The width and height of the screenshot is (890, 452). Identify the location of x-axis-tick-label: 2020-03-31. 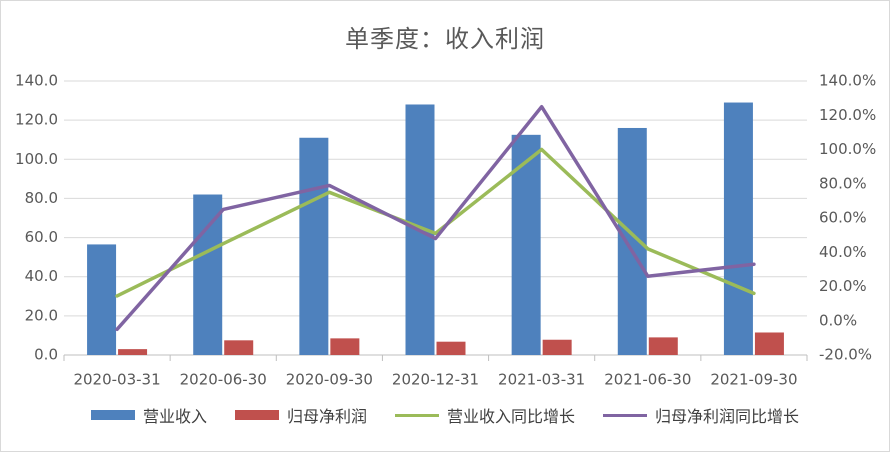
(116, 380).